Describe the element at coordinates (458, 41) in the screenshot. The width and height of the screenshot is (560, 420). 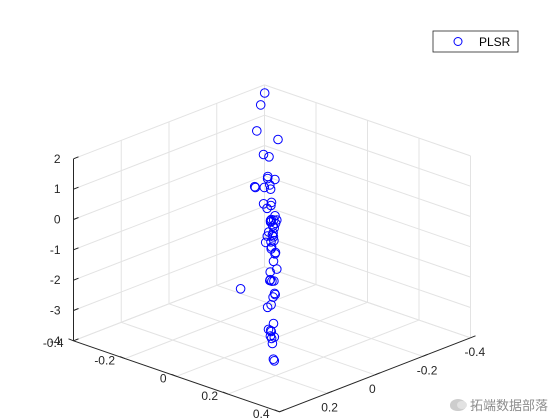
I see `legend-marker` at that location.